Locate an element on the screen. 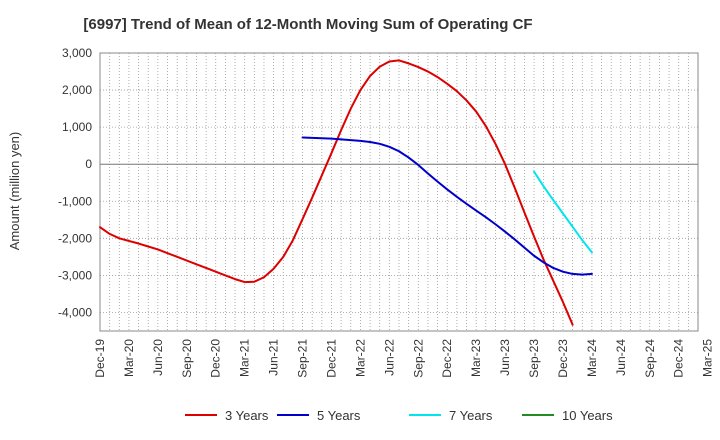 The width and height of the screenshot is (720, 440). x-tick-label: Mar-22 is located at coordinates (360, 358).